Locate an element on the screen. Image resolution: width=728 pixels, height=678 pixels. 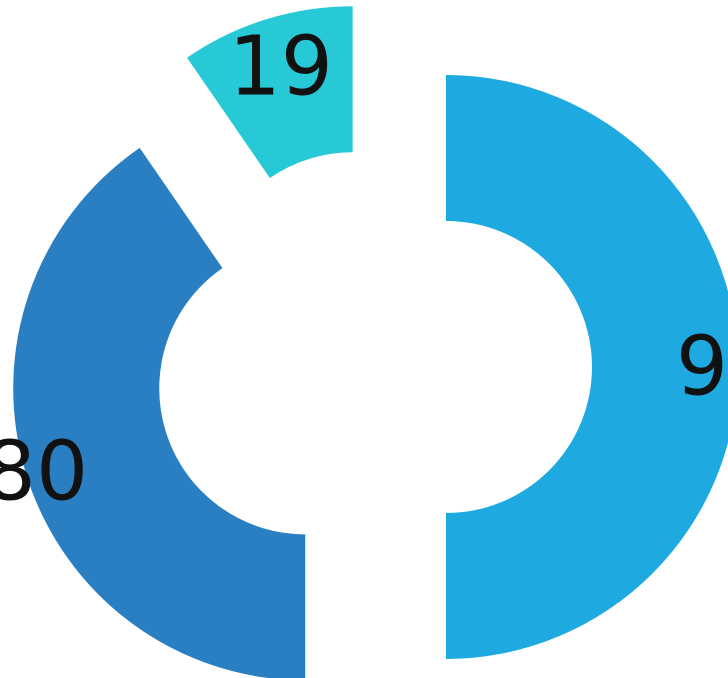
data-label-80: 80 is located at coordinates (44, 472).